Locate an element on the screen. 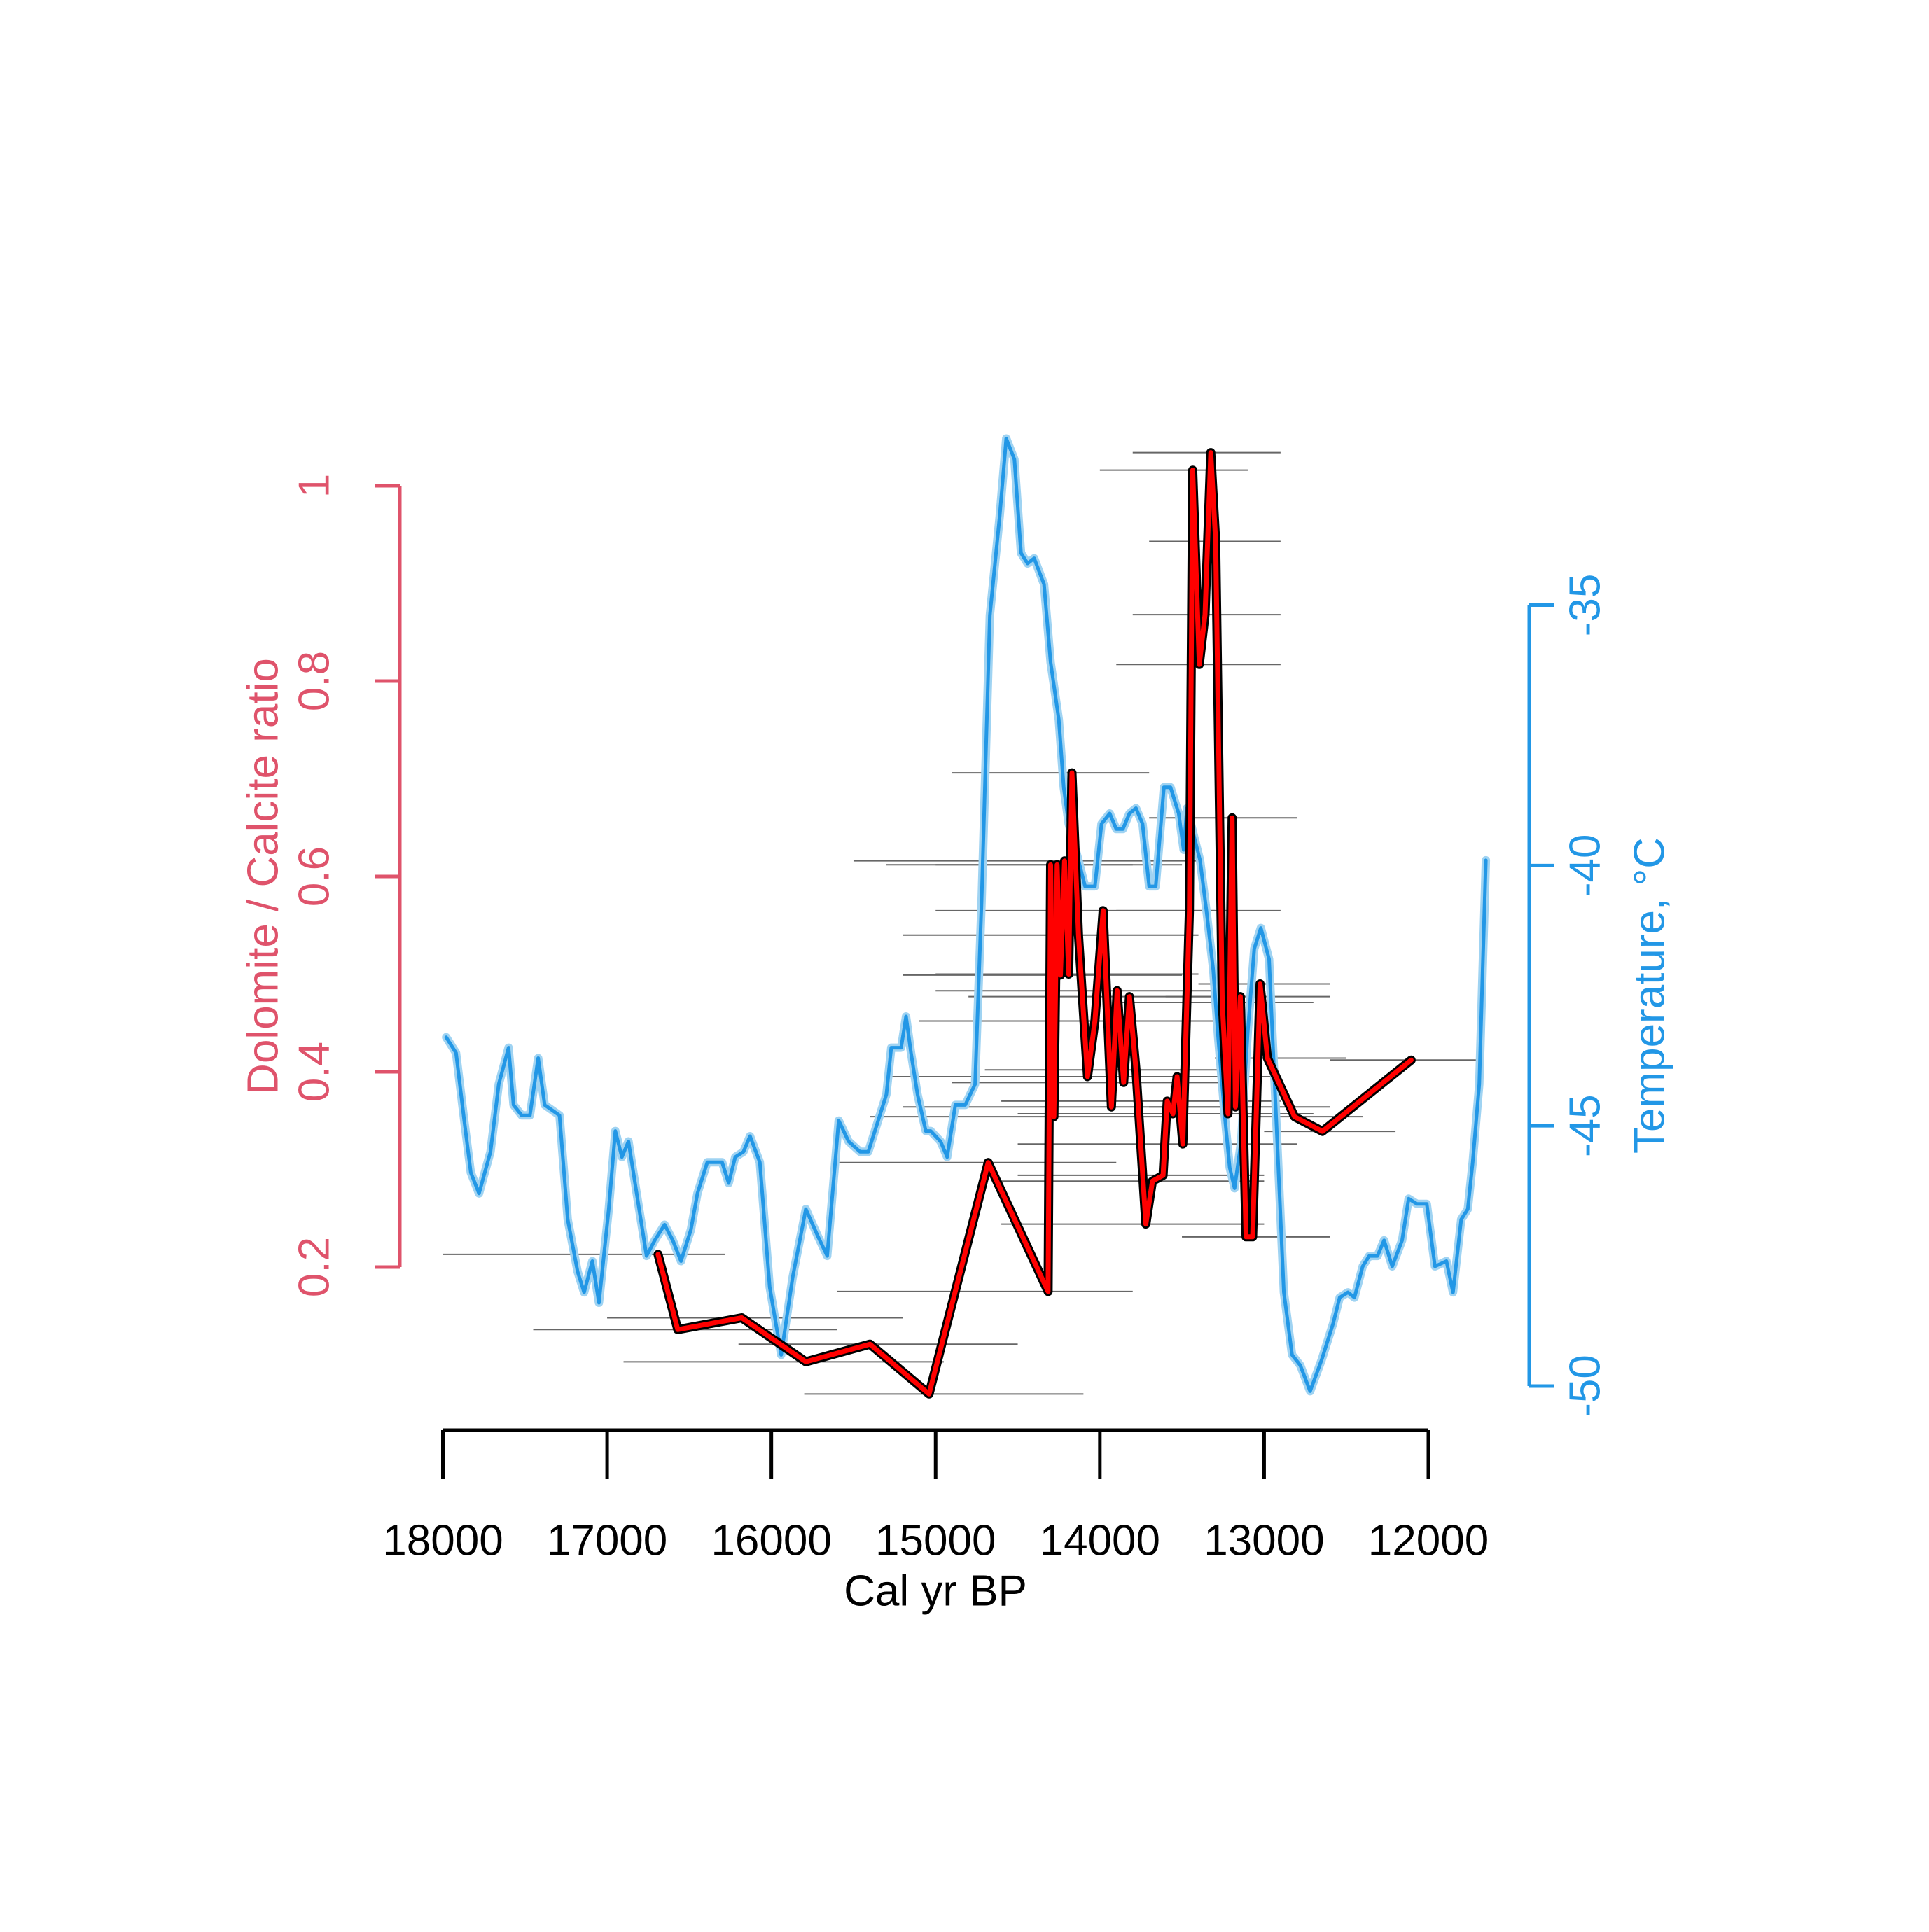  y2-tick-label: -35 is located at coordinates (1585, 605).